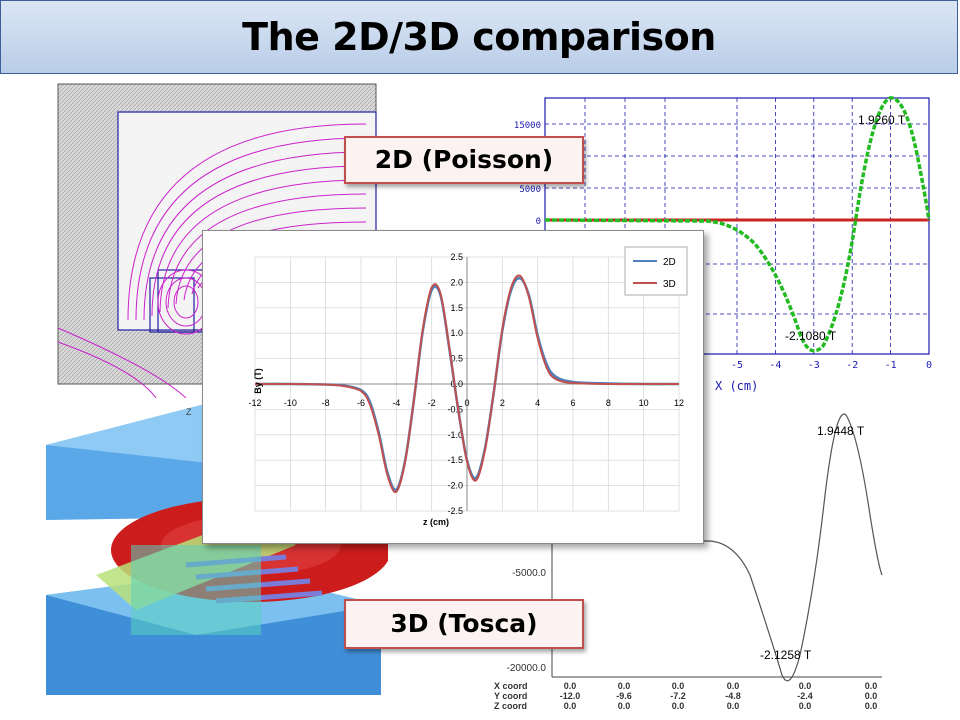 The width and height of the screenshot is (960, 720). Describe the element at coordinates (624, 696) in the screenshot. I see `coord-value: -9.6` at that location.